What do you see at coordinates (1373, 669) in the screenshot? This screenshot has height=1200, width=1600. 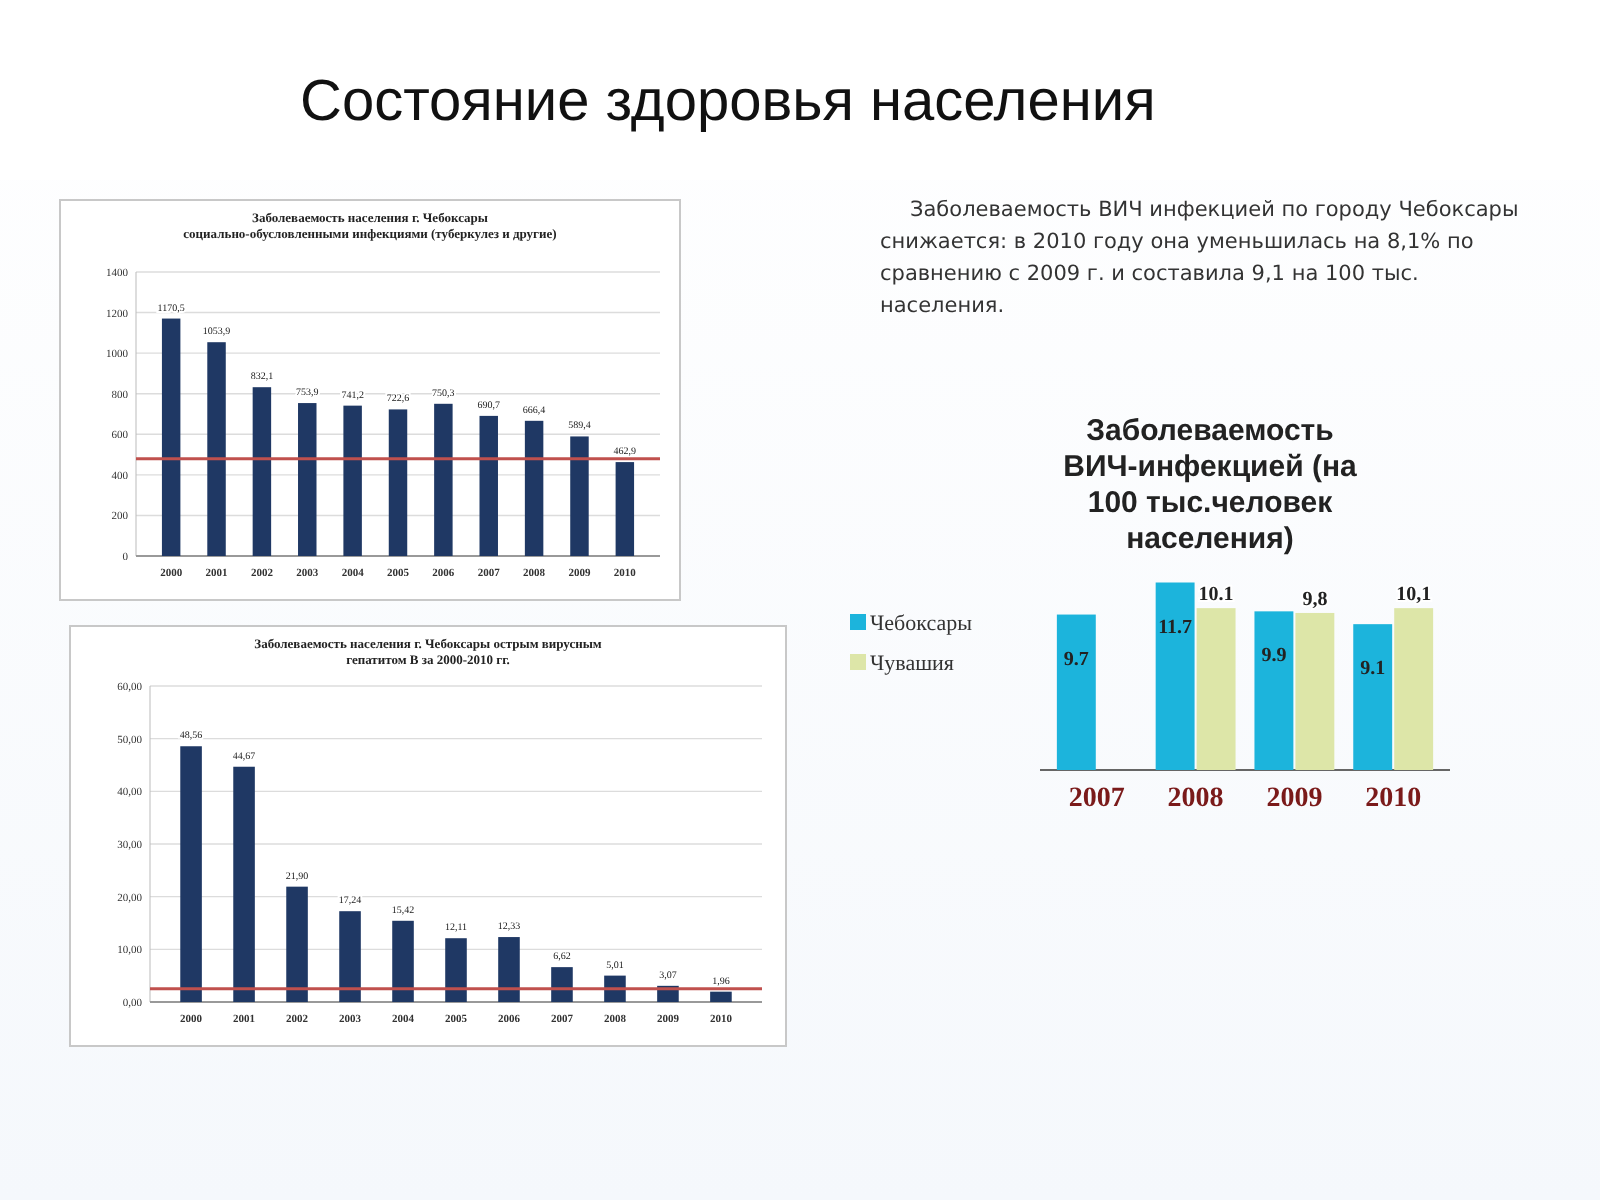 I see `data-label: 9.1` at bounding box center [1373, 669].